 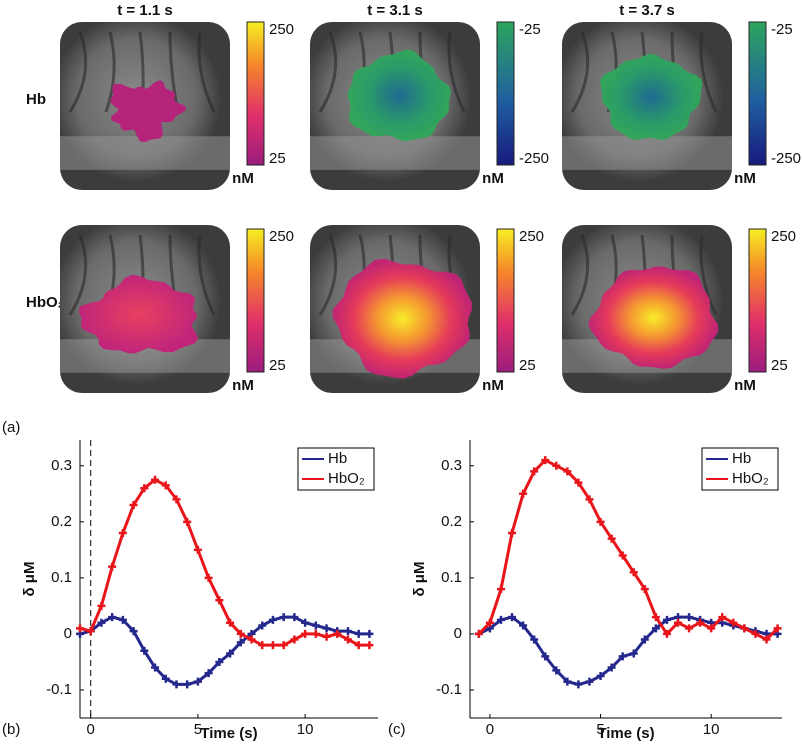 What do you see at coordinates (224, 650) in the screenshot?
I see `series-line` at bounding box center [224, 650].